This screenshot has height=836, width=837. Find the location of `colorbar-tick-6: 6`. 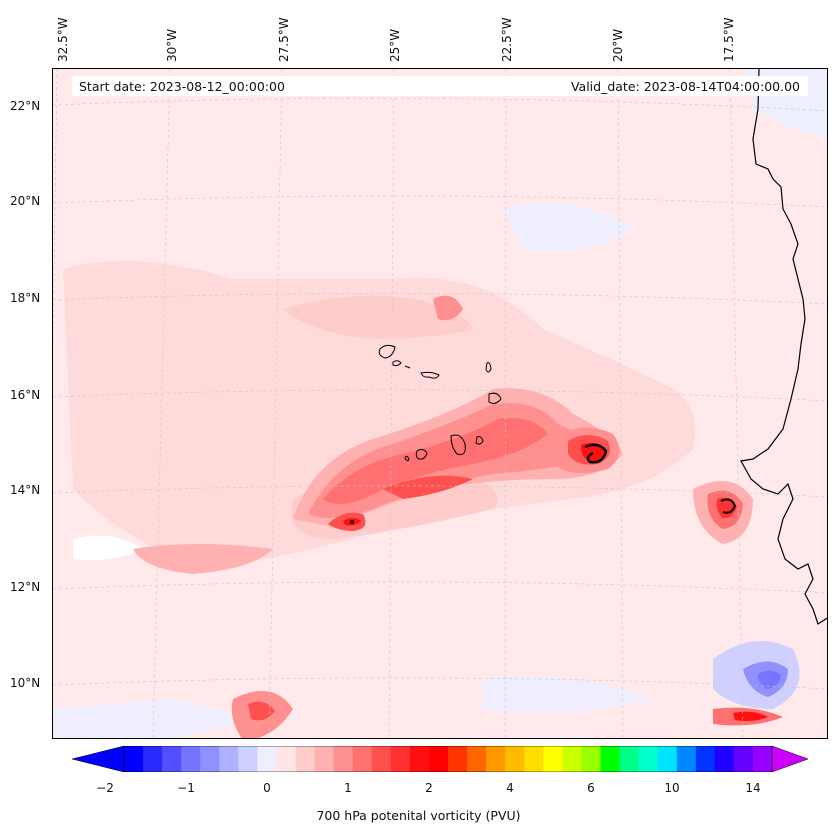

colorbar-tick-6: 6 is located at coordinates (591, 788).